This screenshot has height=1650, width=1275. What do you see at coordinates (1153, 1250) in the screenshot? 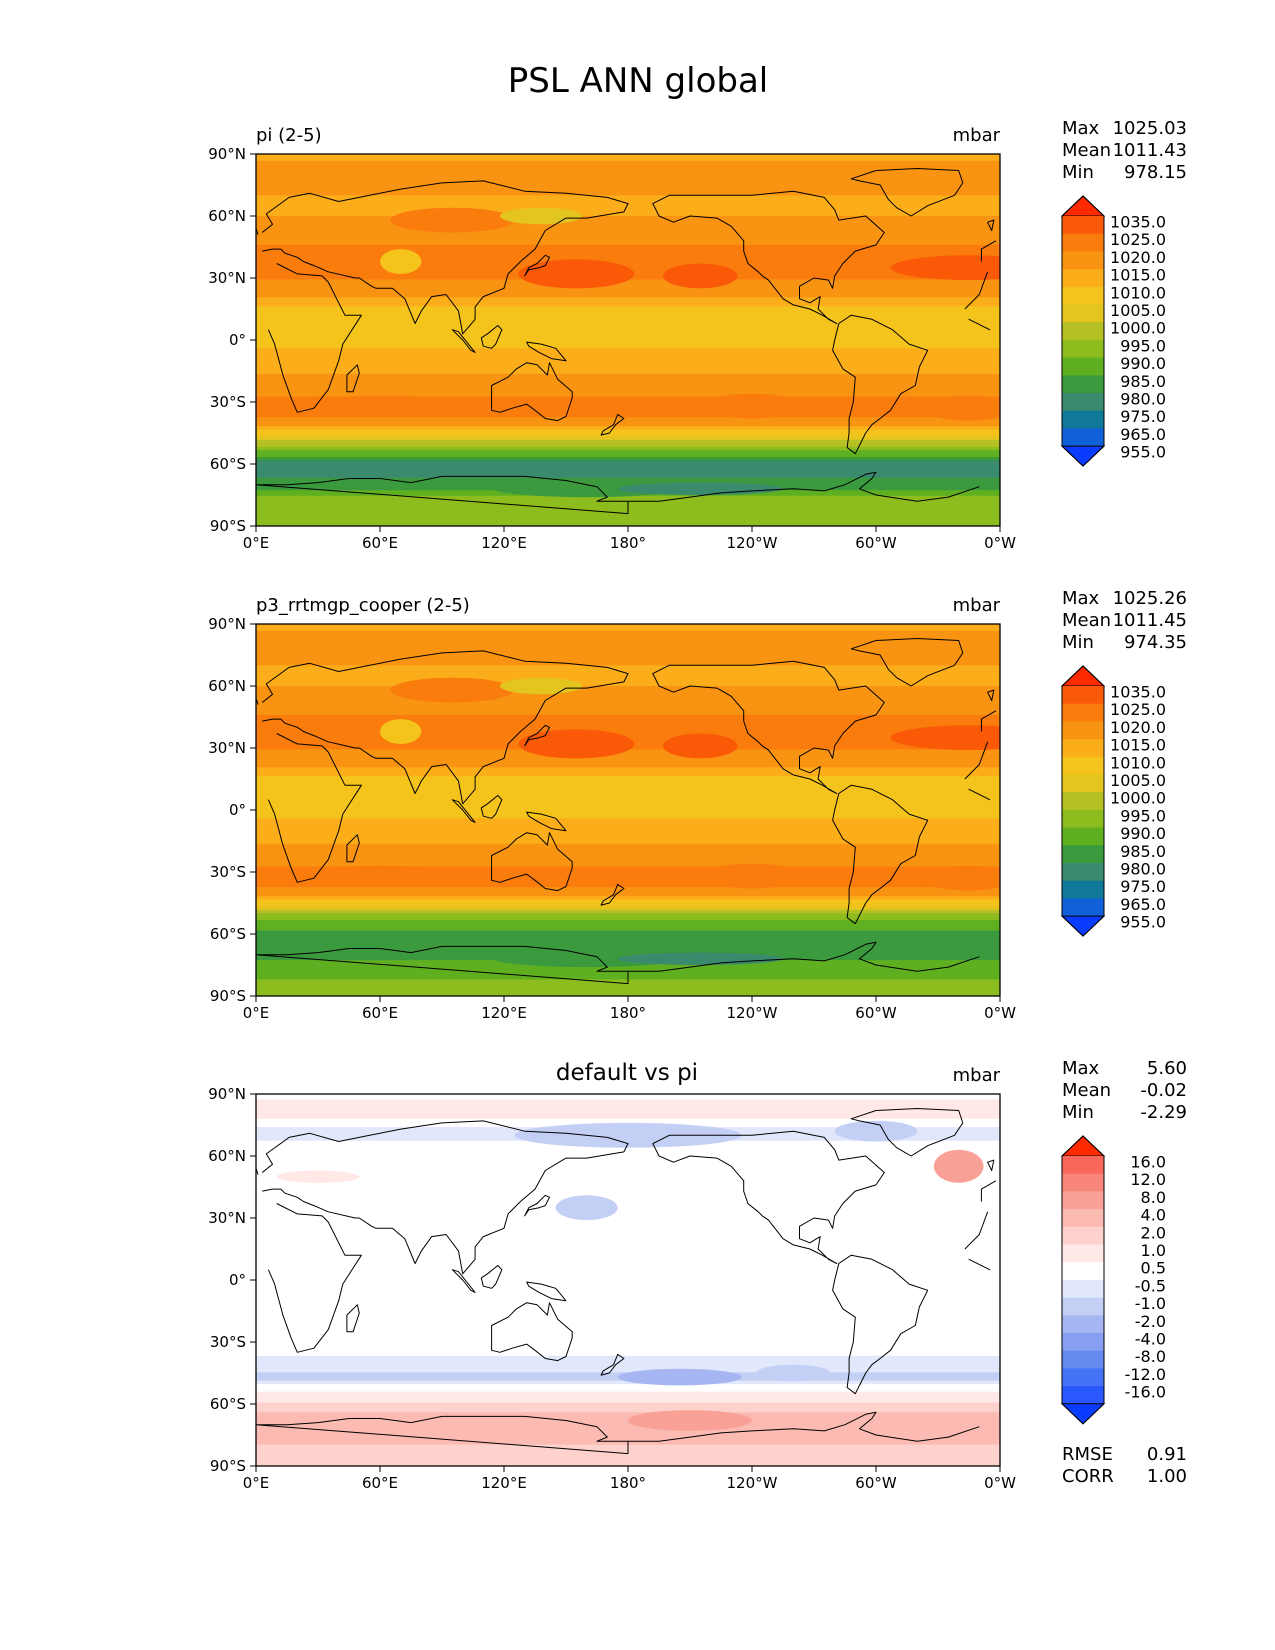
I see `colorbar-label: 1.0` at bounding box center [1153, 1250].